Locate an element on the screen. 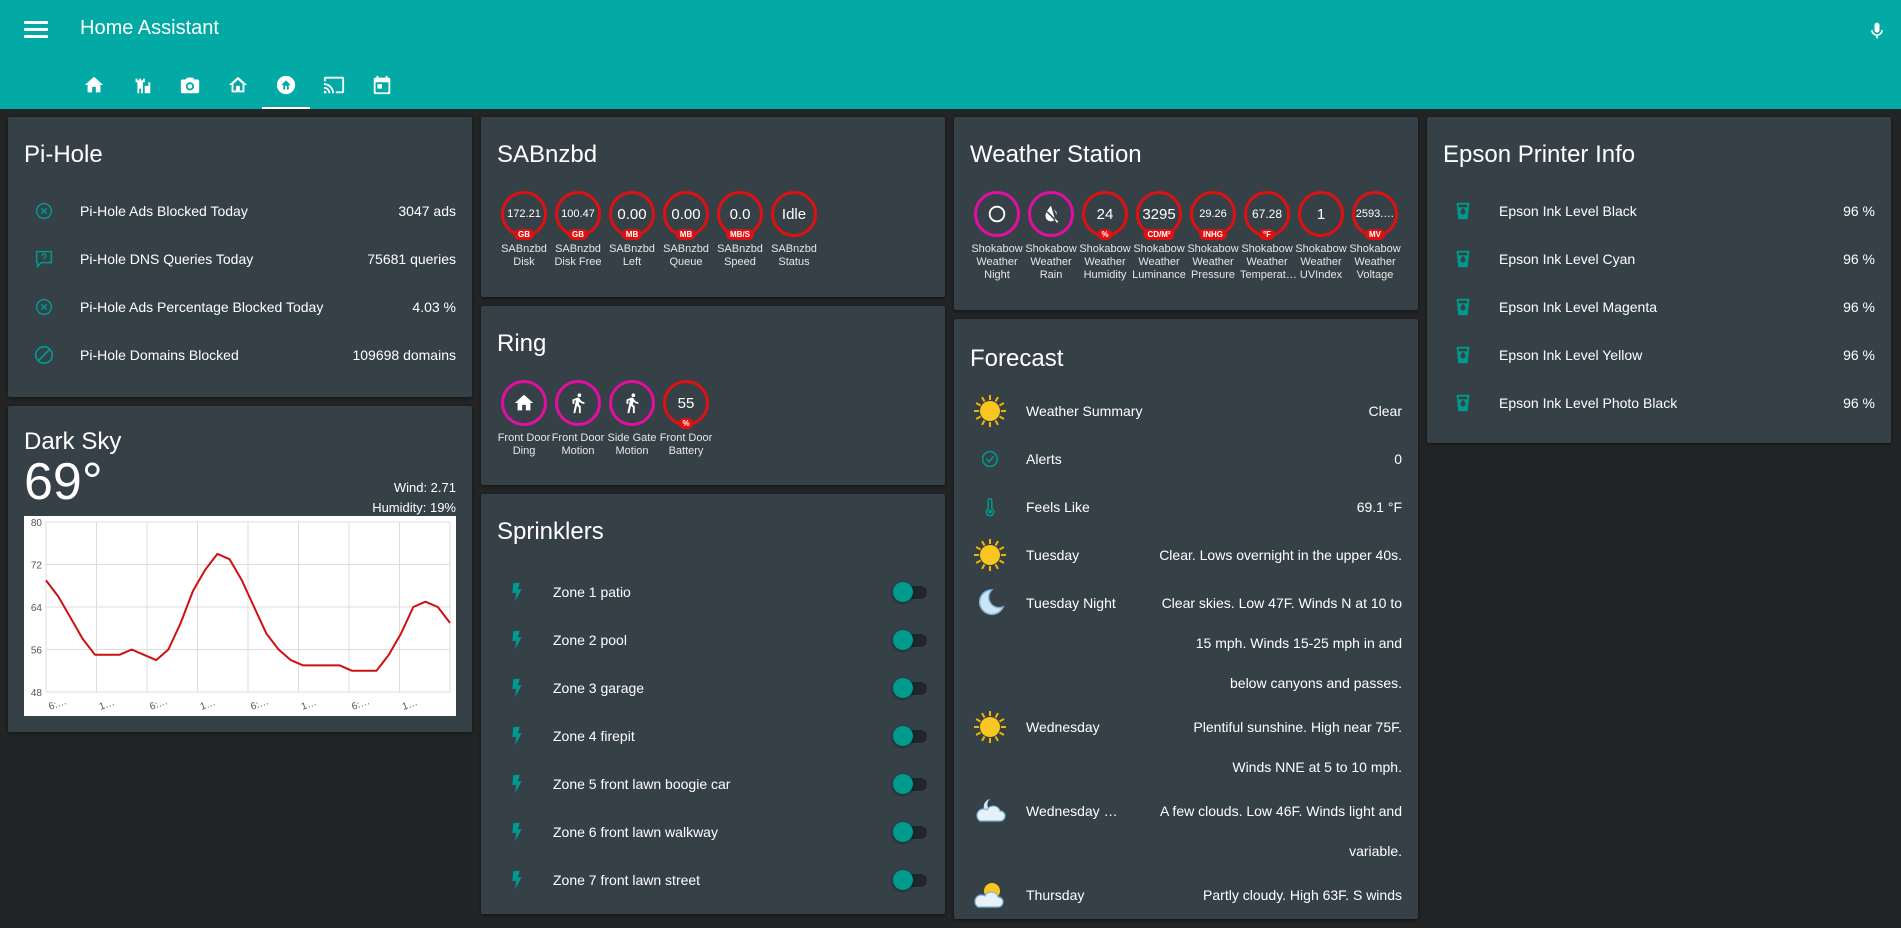 The image size is (1901, 928). list-item: Pi-Hole Domains Blocked 109698 domains is located at coordinates (240, 355).